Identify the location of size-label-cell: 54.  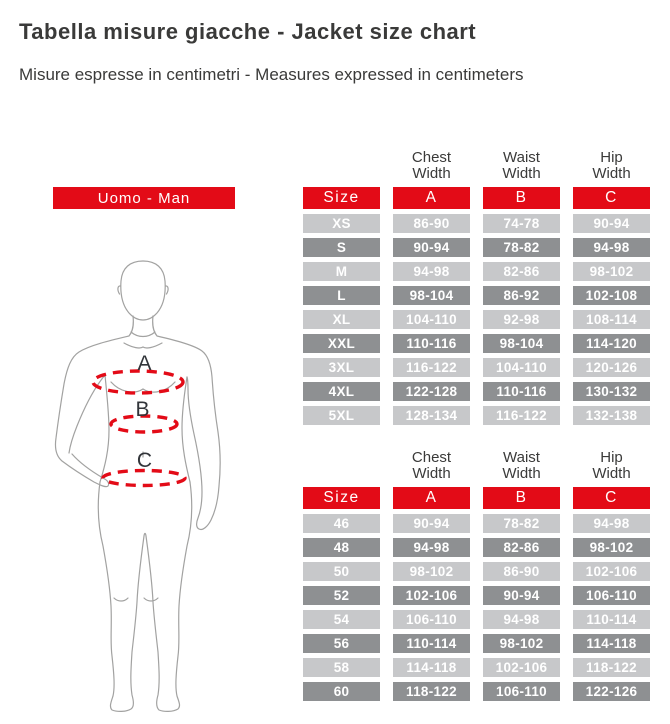
(341, 619).